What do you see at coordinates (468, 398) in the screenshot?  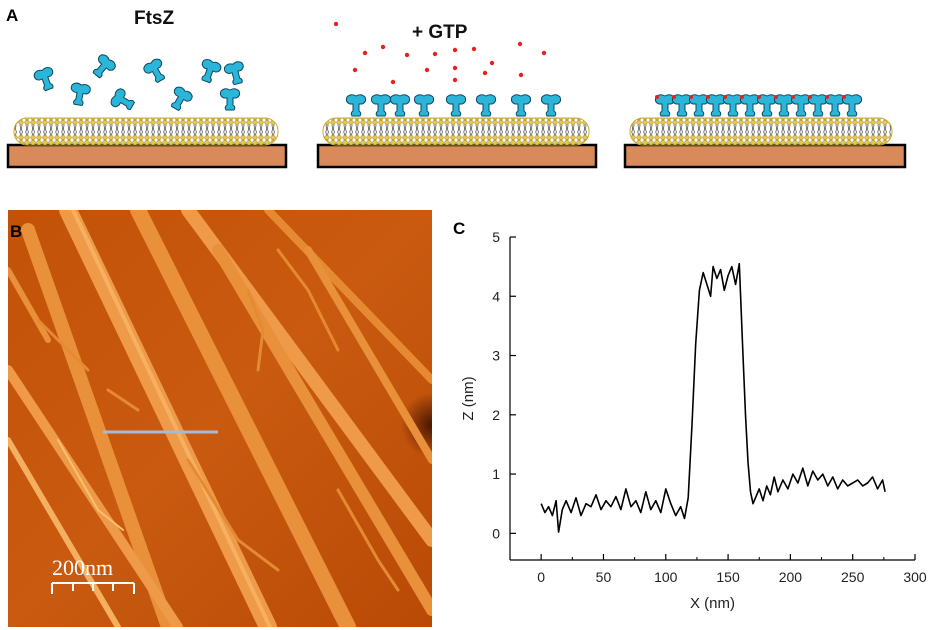 I see `y-axis-label: Z (nm)` at bounding box center [468, 398].